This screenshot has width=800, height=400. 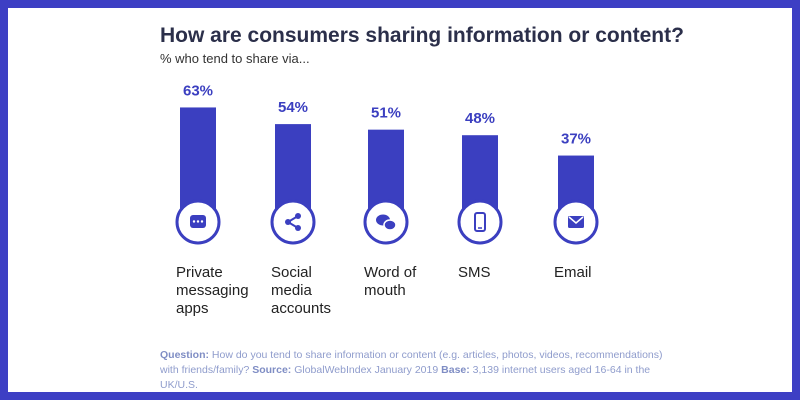 I want to click on category-label: Email, so click(x=573, y=272).